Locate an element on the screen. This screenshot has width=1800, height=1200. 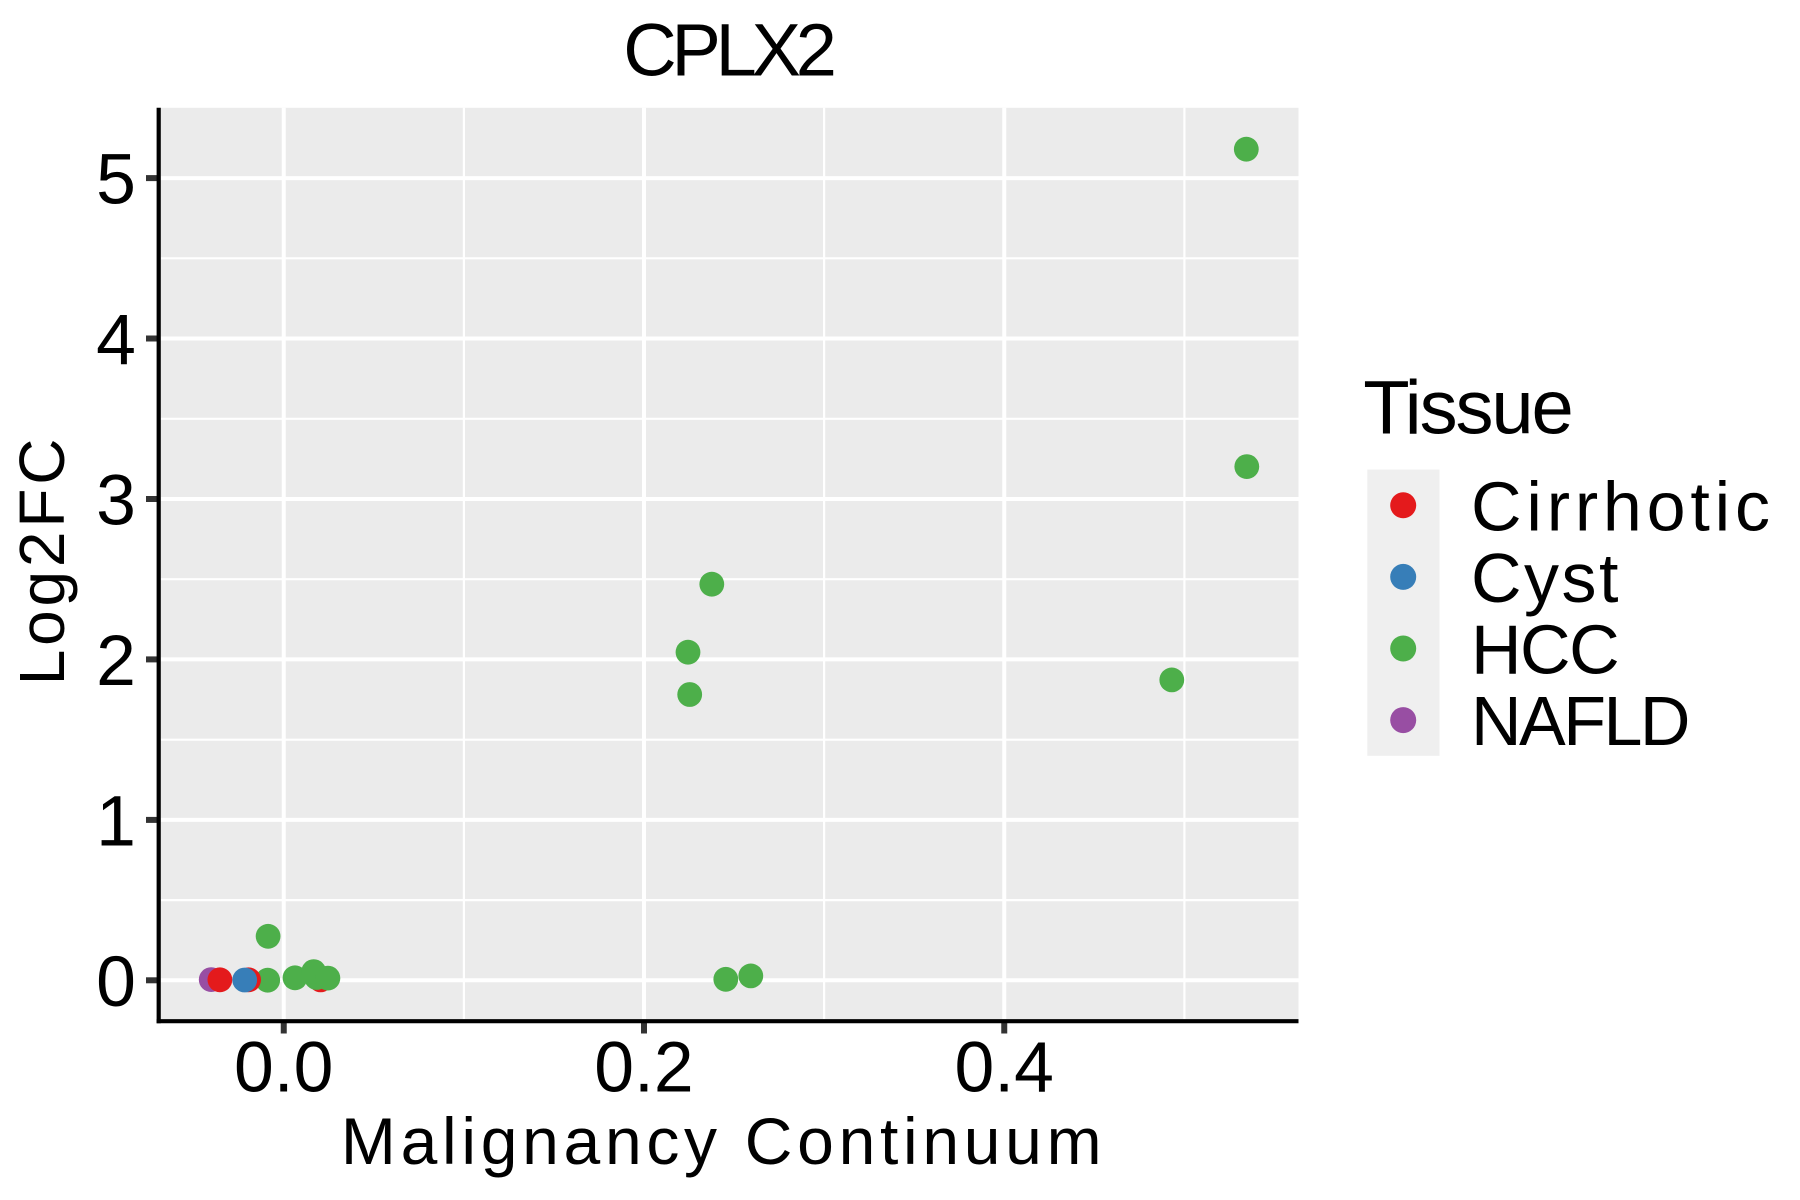
svg-text: Malignancy Continuum is located at coordinates (723, 1141).